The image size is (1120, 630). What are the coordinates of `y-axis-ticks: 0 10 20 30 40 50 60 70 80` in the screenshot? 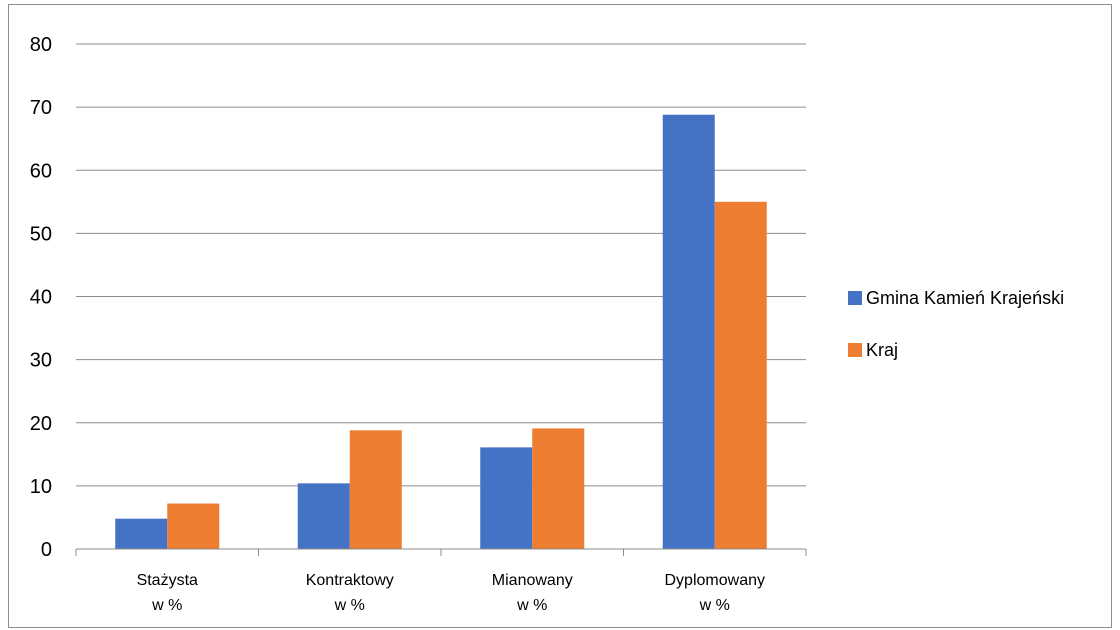 It's located at (41, 297).